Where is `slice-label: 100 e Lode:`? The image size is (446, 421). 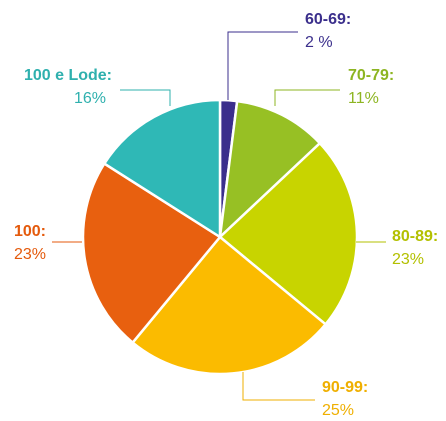
slice-label: 100 e Lode: is located at coordinates (68, 75).